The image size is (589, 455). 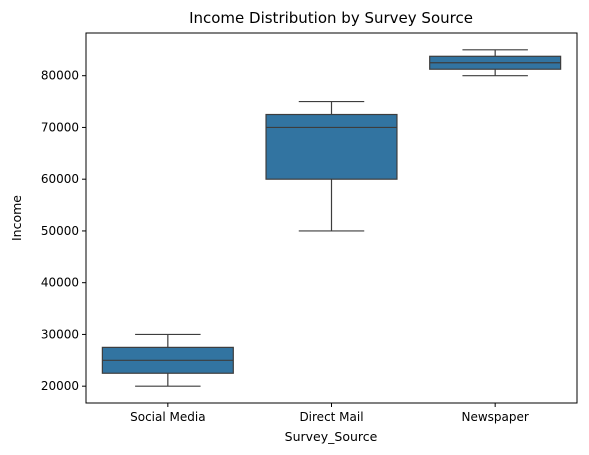 I want to click on x-tick-label: Newspaper, so click(x=494, y=417).